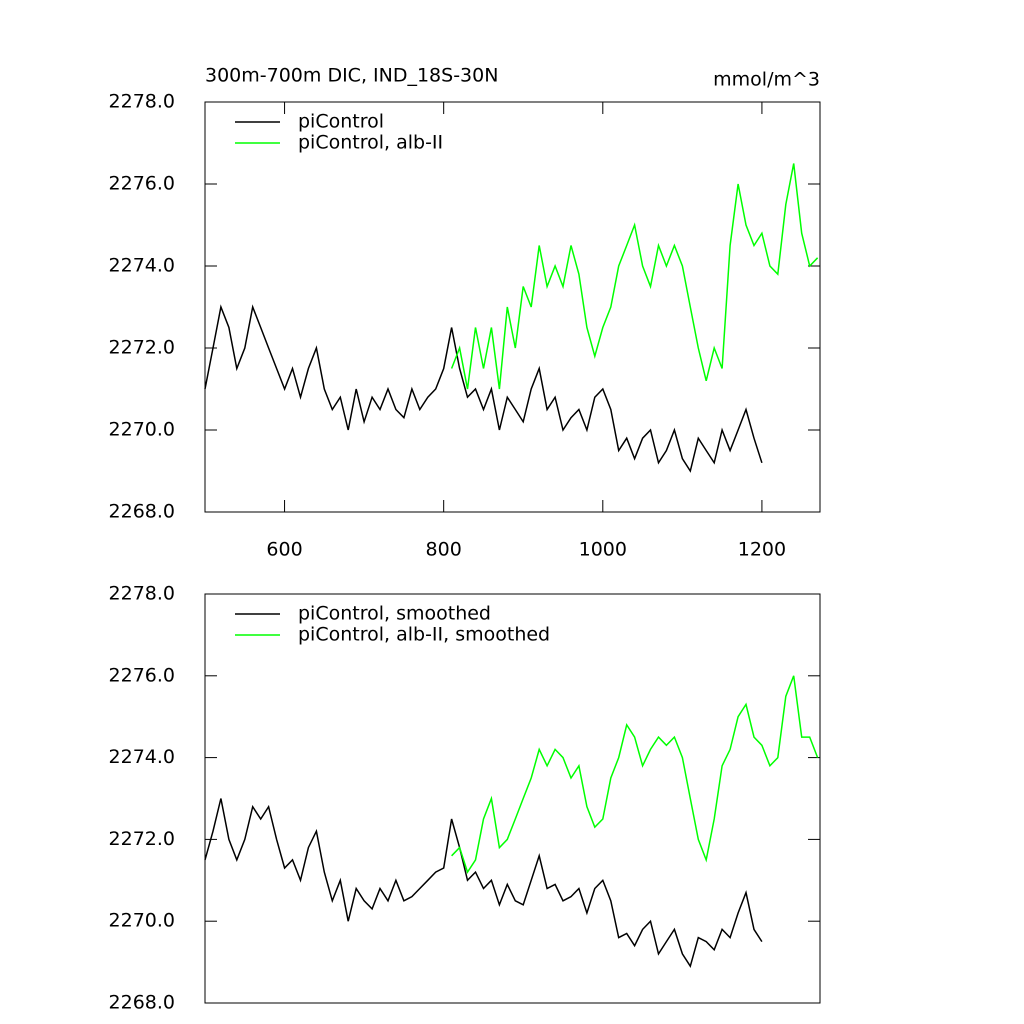  Describe the element at coordinates (284, 550) in the screenshot. I see `x-tick-label: 600` at that location.